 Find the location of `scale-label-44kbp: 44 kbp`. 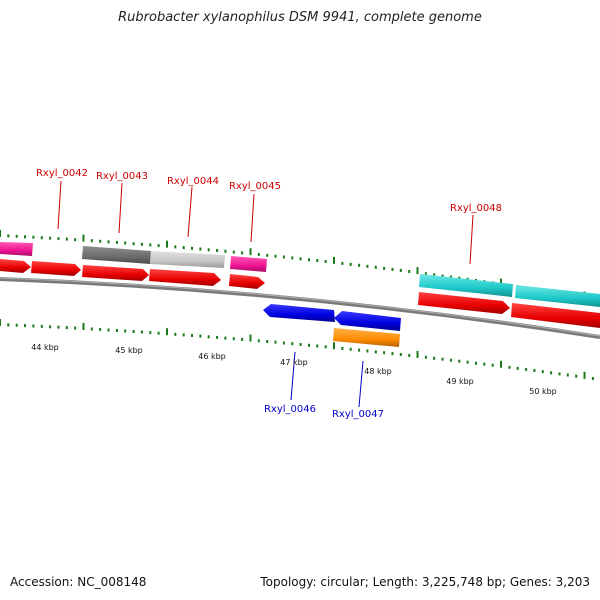

scale-label-44kbp: 44 kbp is located at coordinates (45, 347).